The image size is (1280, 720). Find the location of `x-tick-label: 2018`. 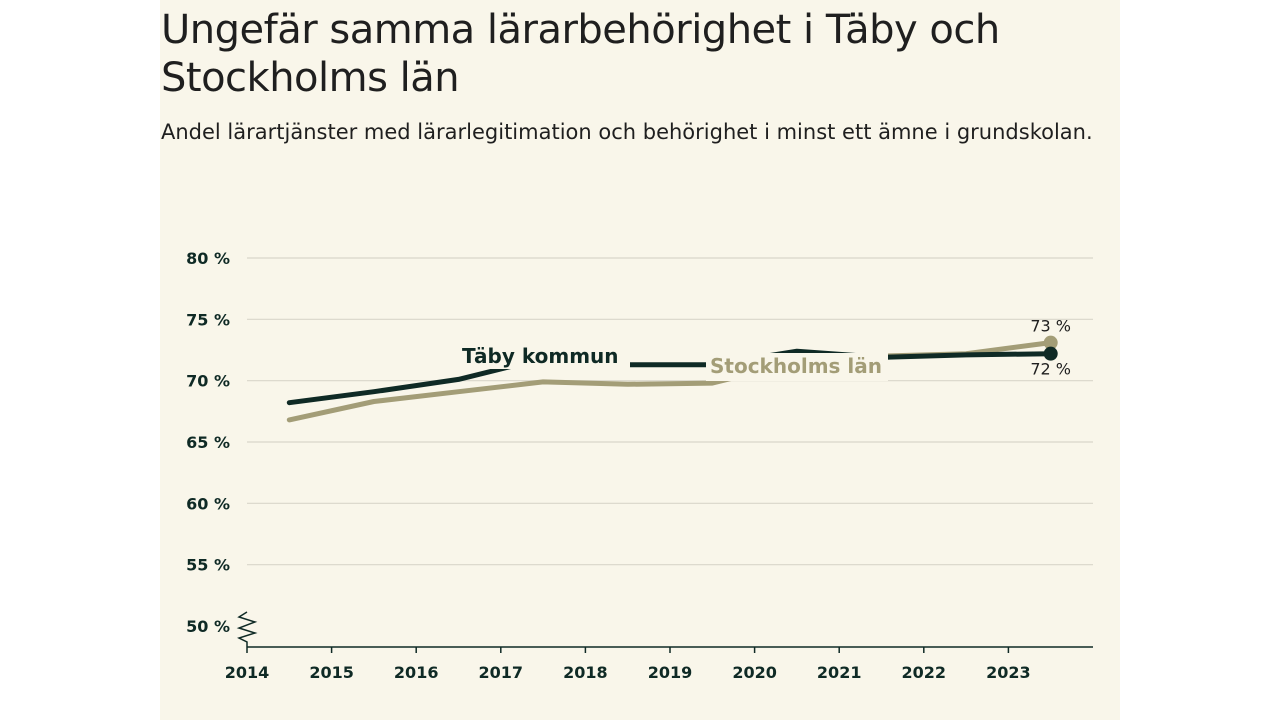

x-tick-label: 2018 is located at coordinates (585, 672).